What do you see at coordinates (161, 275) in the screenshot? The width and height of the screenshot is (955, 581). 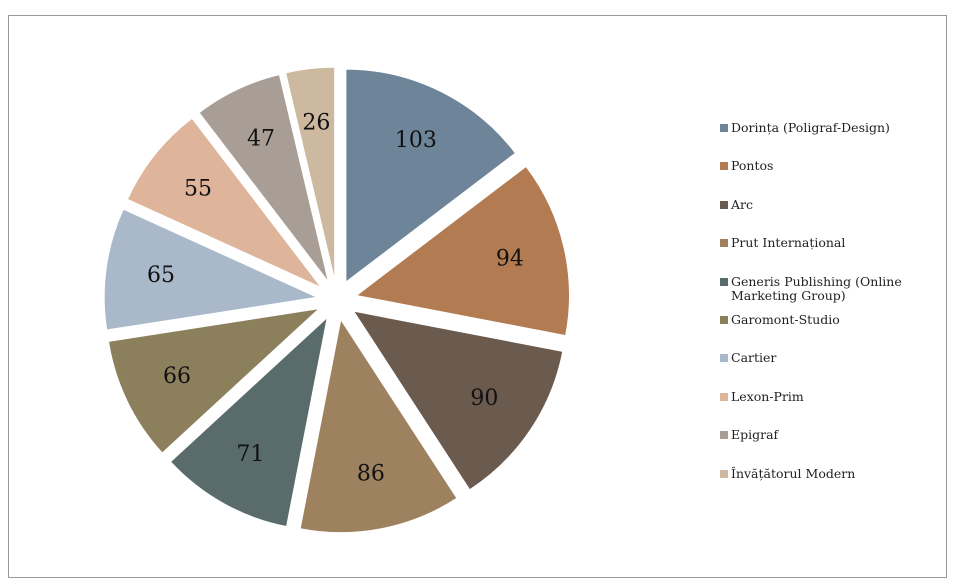 I see `data-label: 65` at bounding box center [161, 275].